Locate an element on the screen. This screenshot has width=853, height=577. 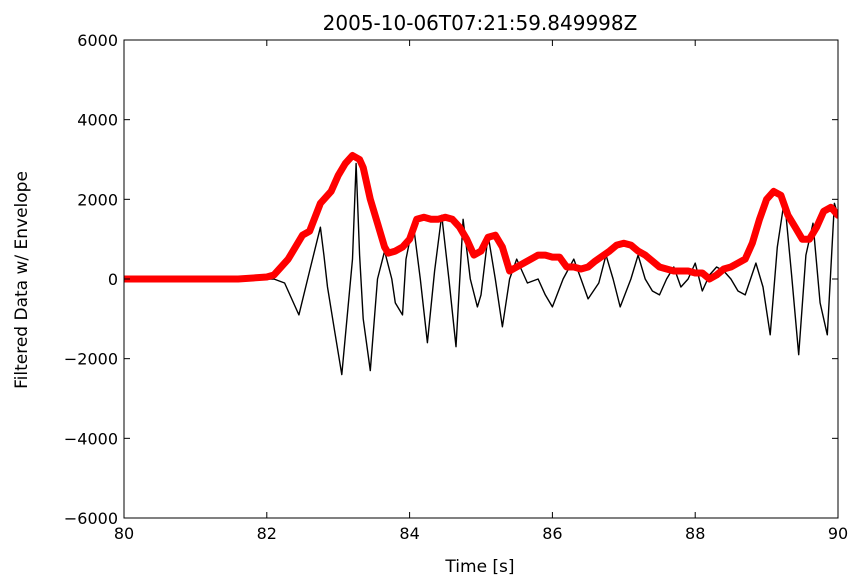
y-tick-label: 4000 is located at coordinates (97, 120).